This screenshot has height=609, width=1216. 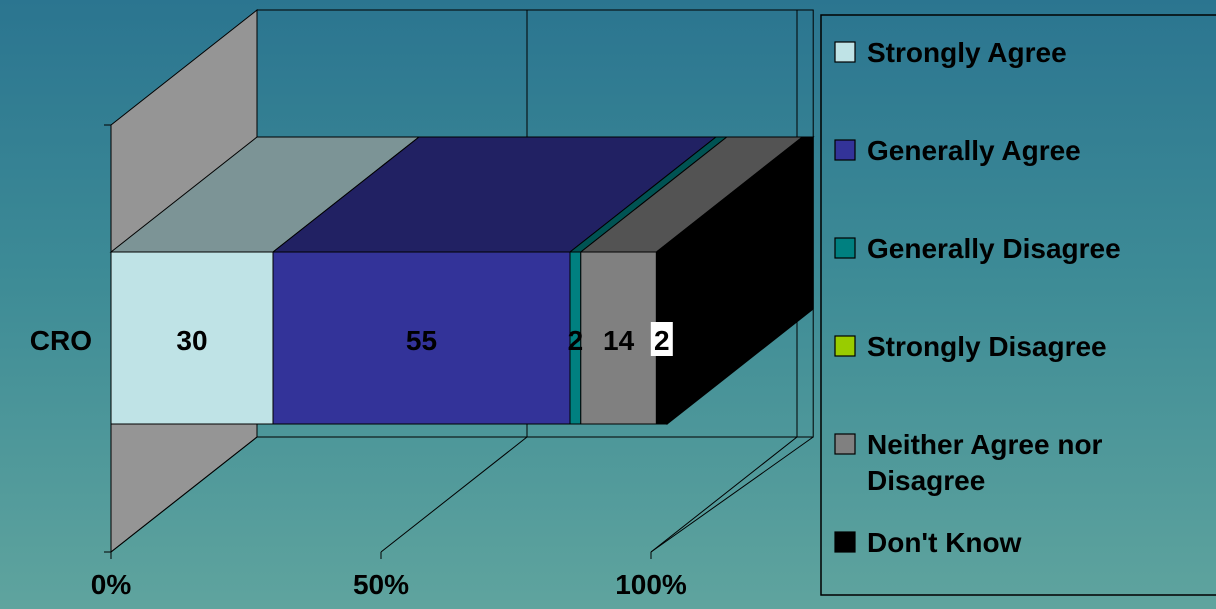 I want to click on bar-segment-generally-agree, so click(x=421, y=338).